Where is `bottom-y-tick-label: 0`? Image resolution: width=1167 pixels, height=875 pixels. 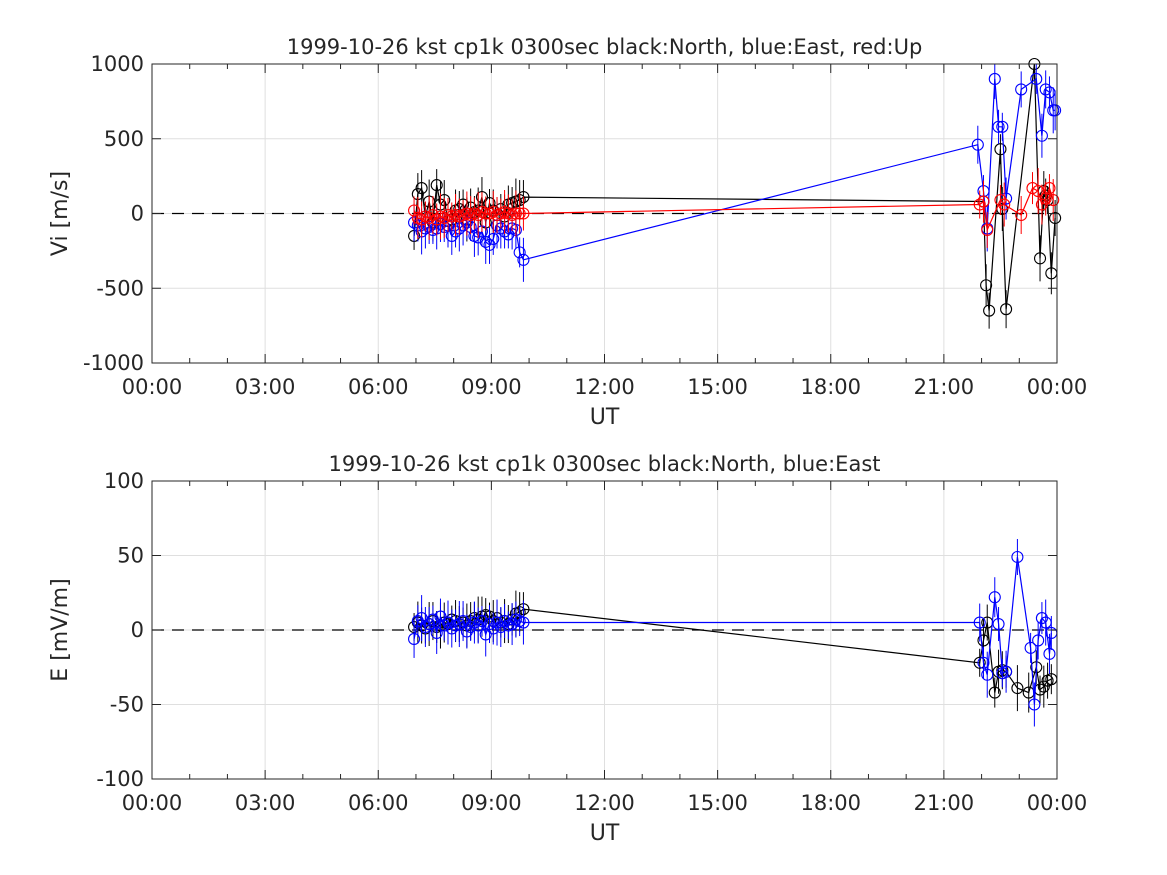
bottom-y-tick-label: 0 is located at coordinates (137, 630).